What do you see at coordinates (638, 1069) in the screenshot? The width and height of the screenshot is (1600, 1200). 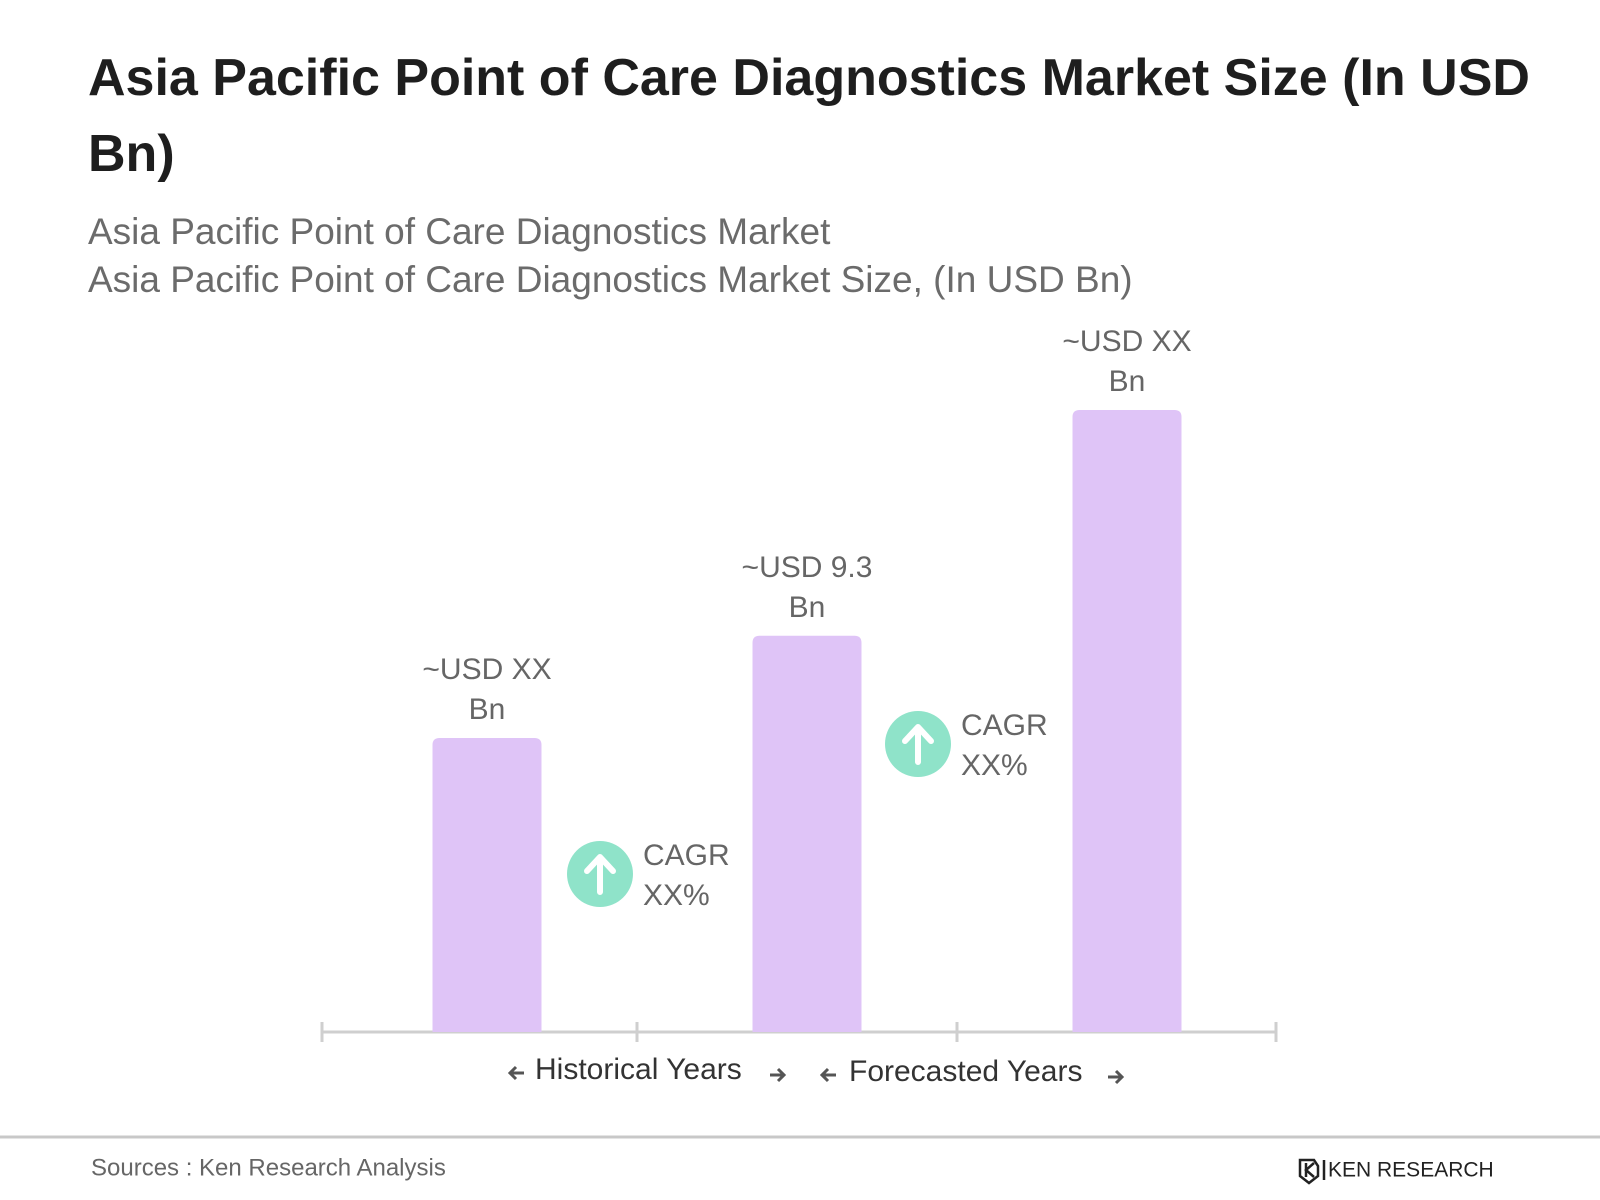 I see `period-label: Historical Years` at bounding box center [638, 1069].